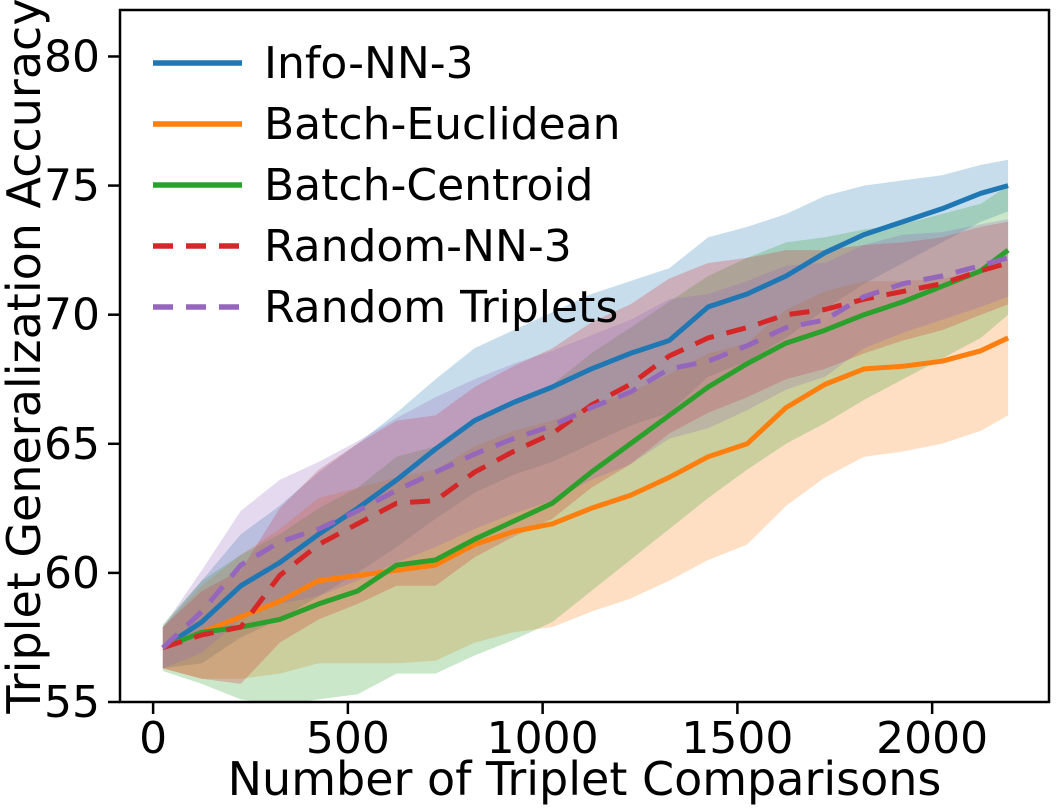 This screenshot has height=808, width=1058. I want to click on y-axis-label: Triplet Generalization Accuracy, so click(25, 357).